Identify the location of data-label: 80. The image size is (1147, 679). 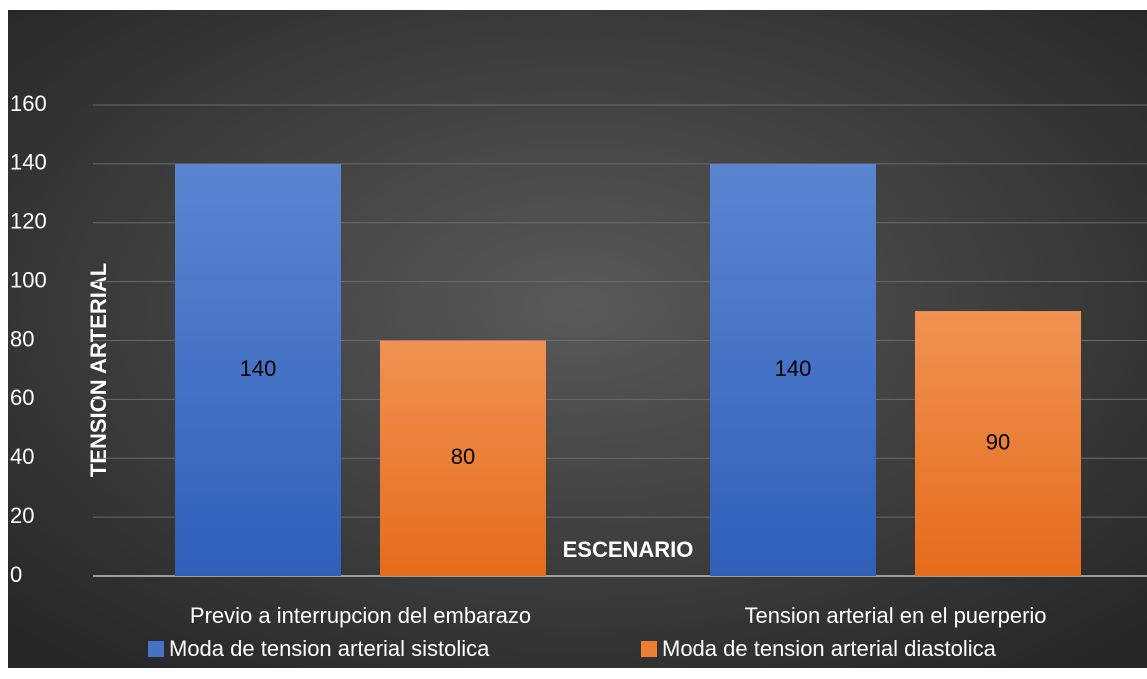
(463, 456).